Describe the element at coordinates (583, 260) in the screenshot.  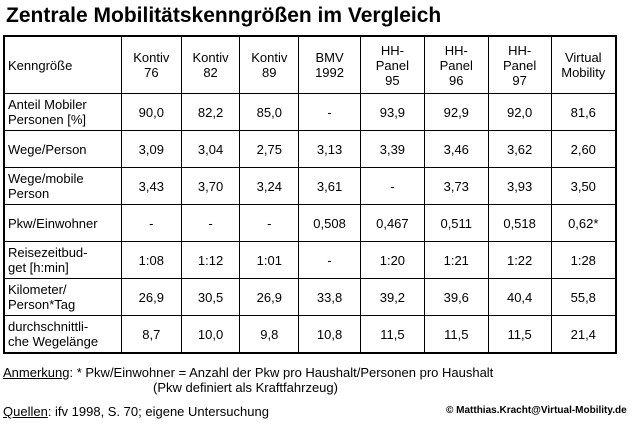
I see `value-cell: 1:28` at that location.